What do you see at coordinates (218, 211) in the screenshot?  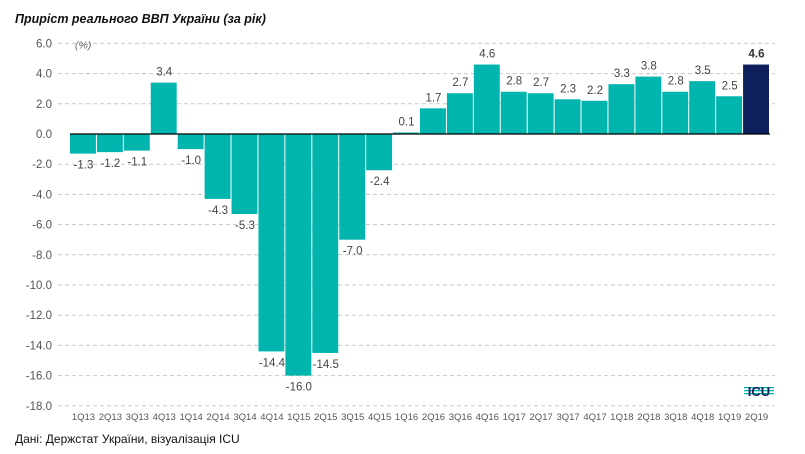 I see `data-label: -4.3` at bounding box center [218, 211].